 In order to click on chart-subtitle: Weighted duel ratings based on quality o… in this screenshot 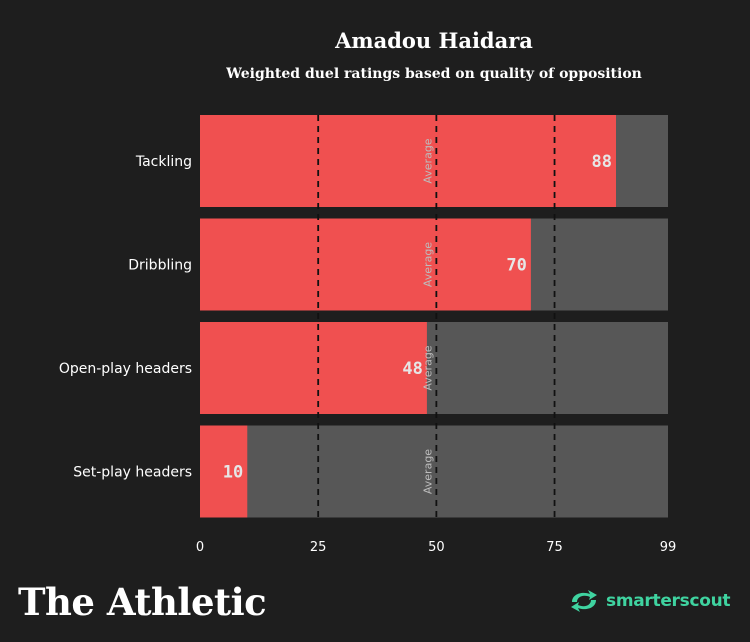, I will do `click(434, 74)`.